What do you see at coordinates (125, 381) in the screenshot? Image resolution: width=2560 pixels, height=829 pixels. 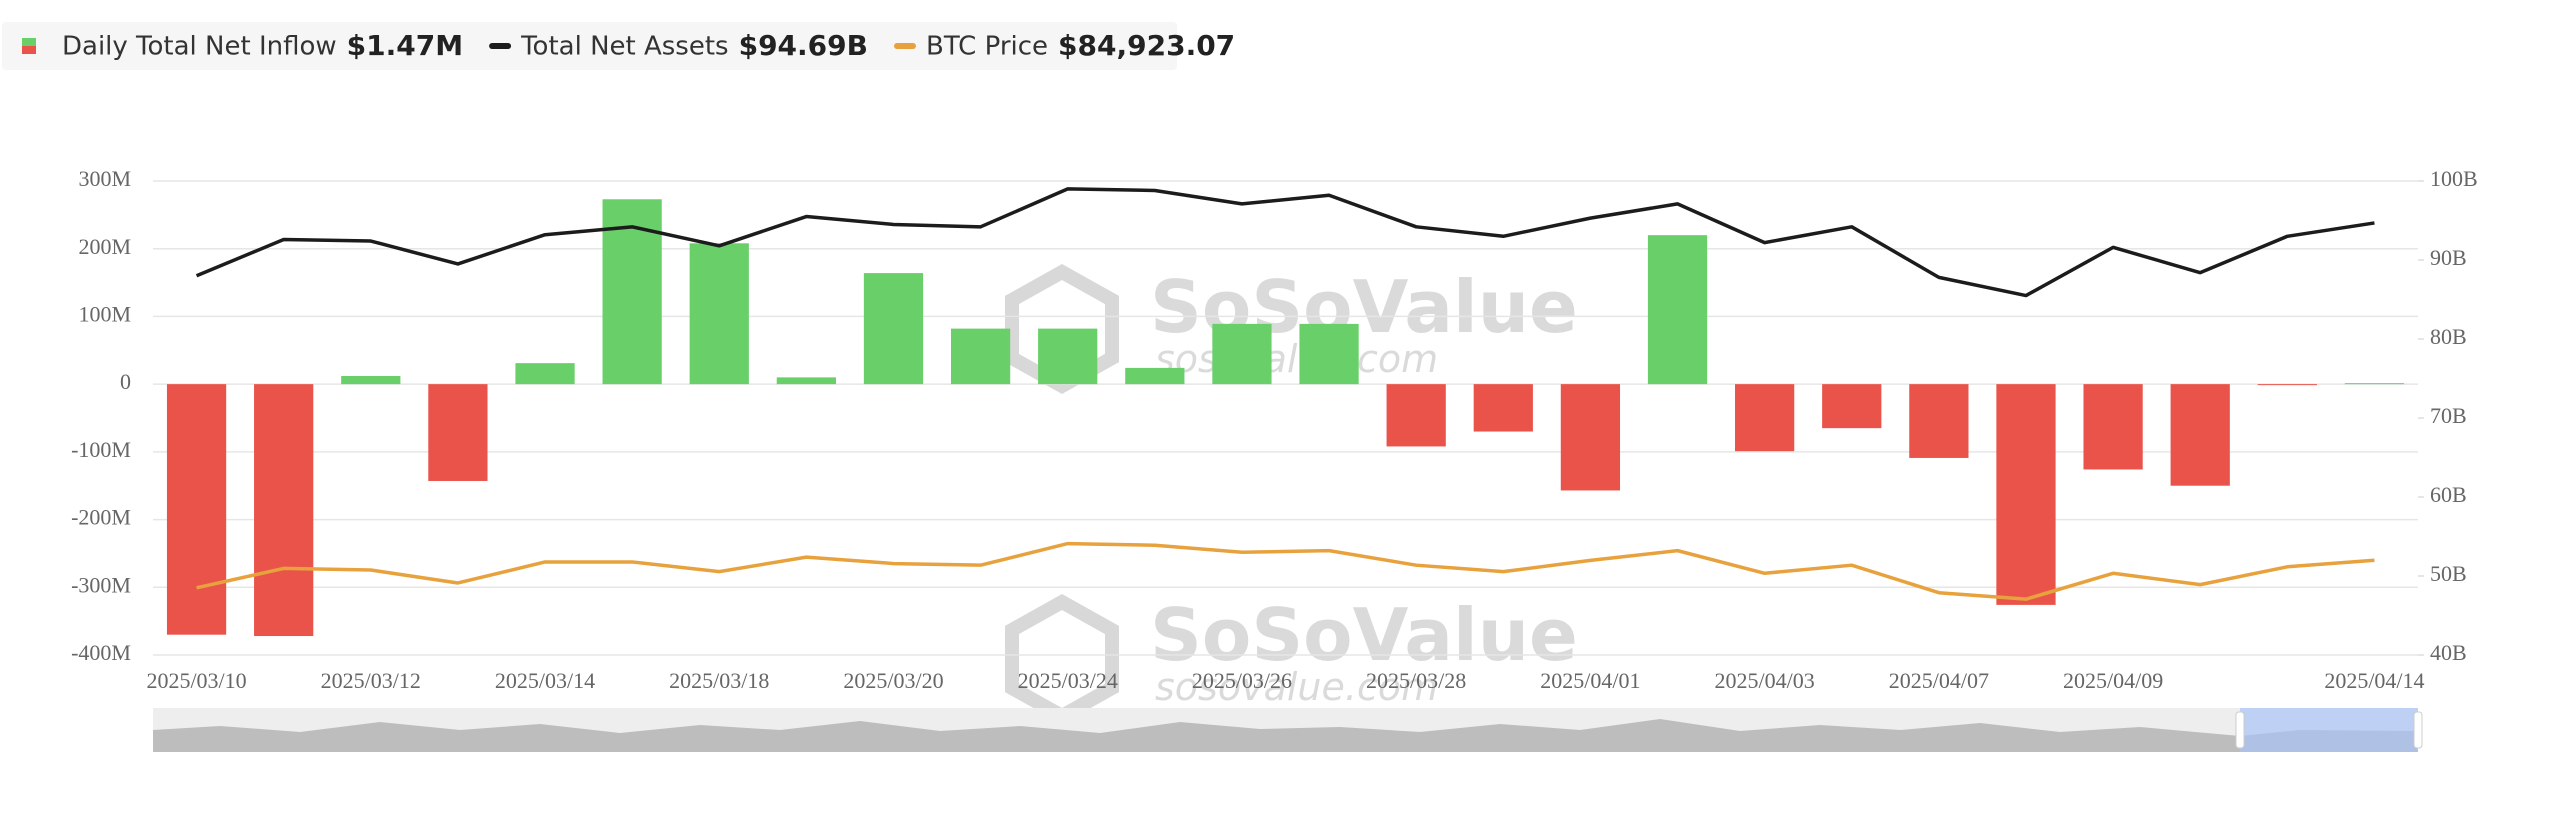 I see `y-tick-label: 0` at bounding box center [125, 381].